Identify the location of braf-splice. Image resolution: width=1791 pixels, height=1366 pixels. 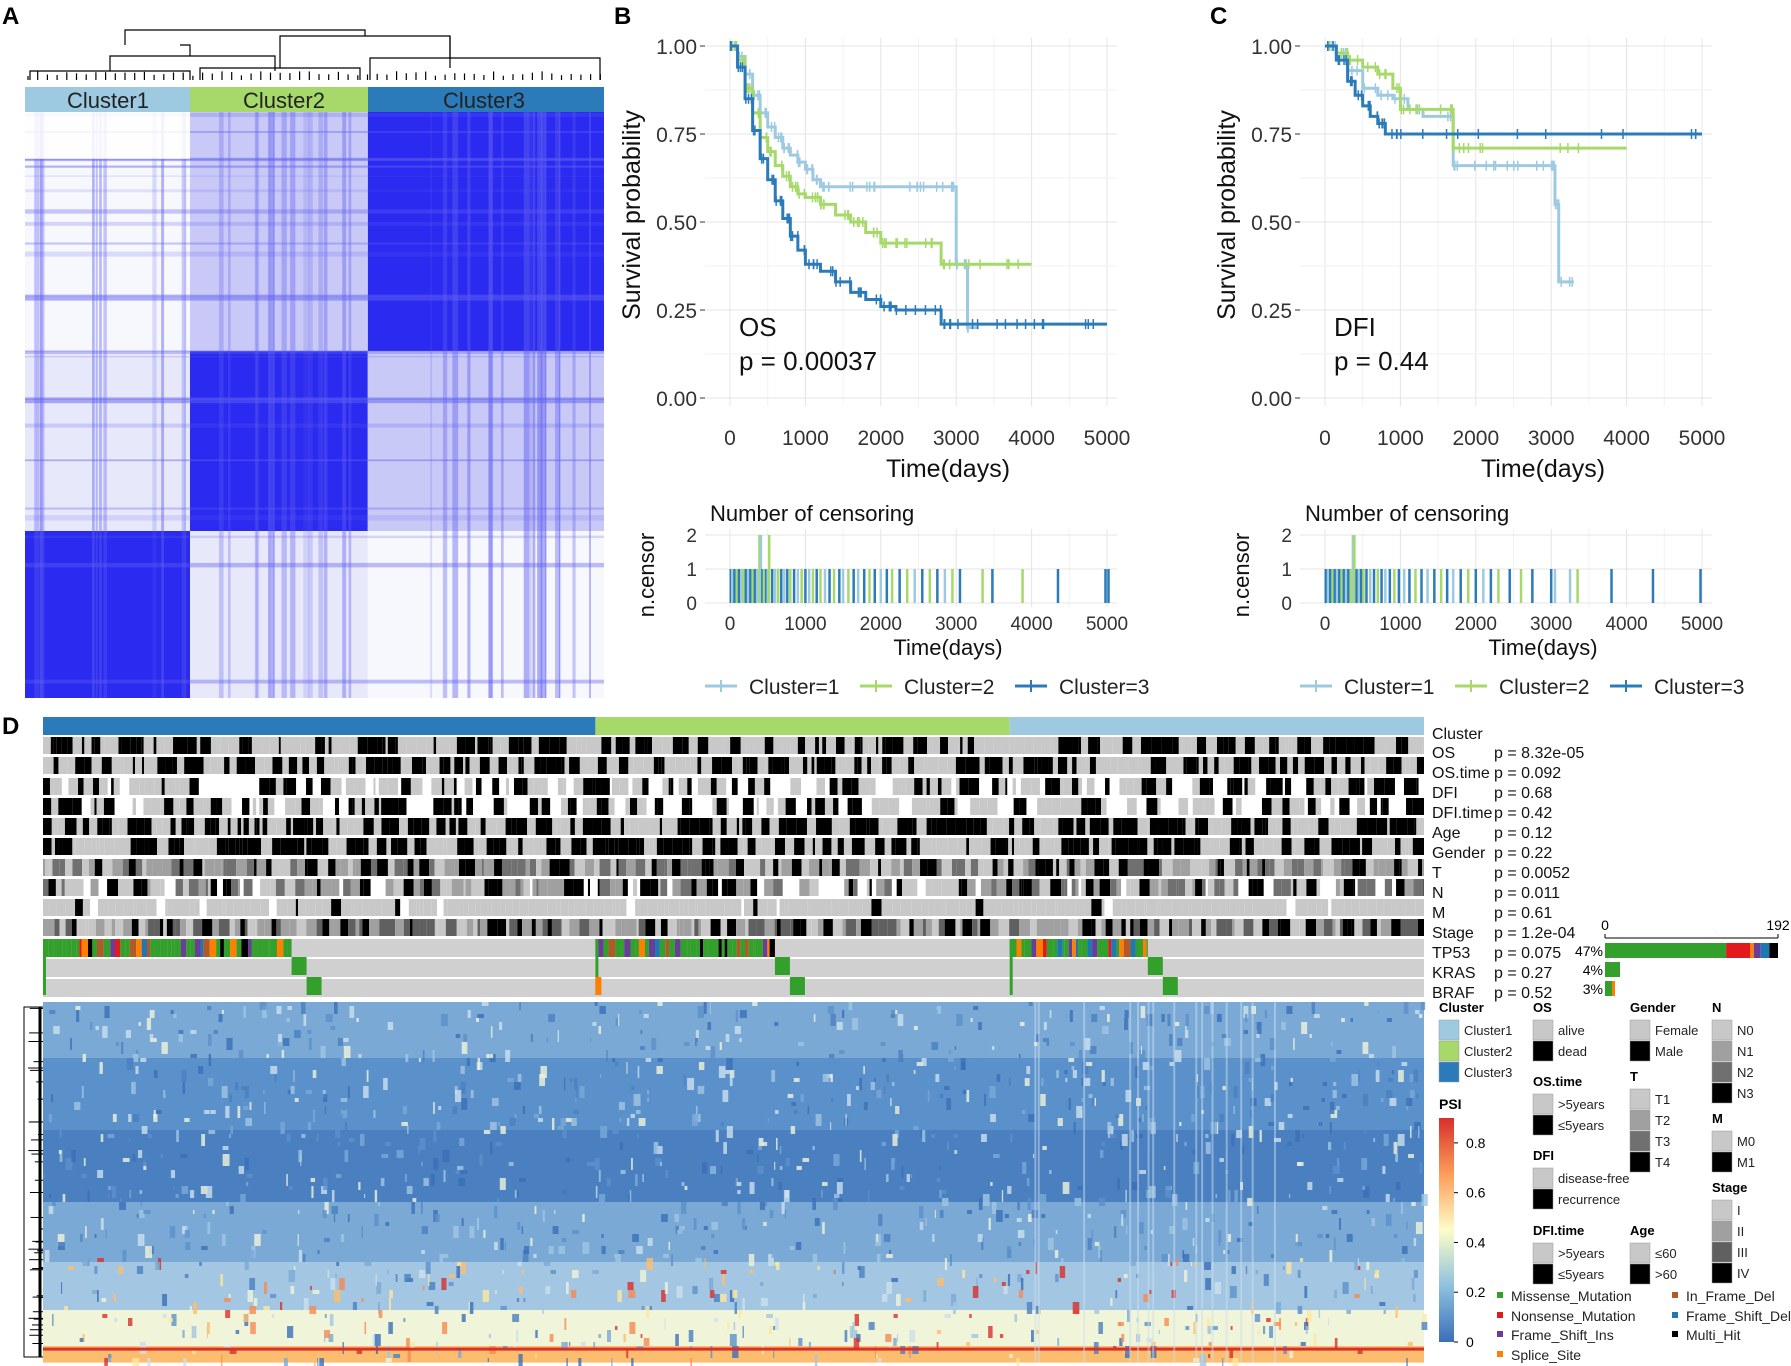
(598, 986).